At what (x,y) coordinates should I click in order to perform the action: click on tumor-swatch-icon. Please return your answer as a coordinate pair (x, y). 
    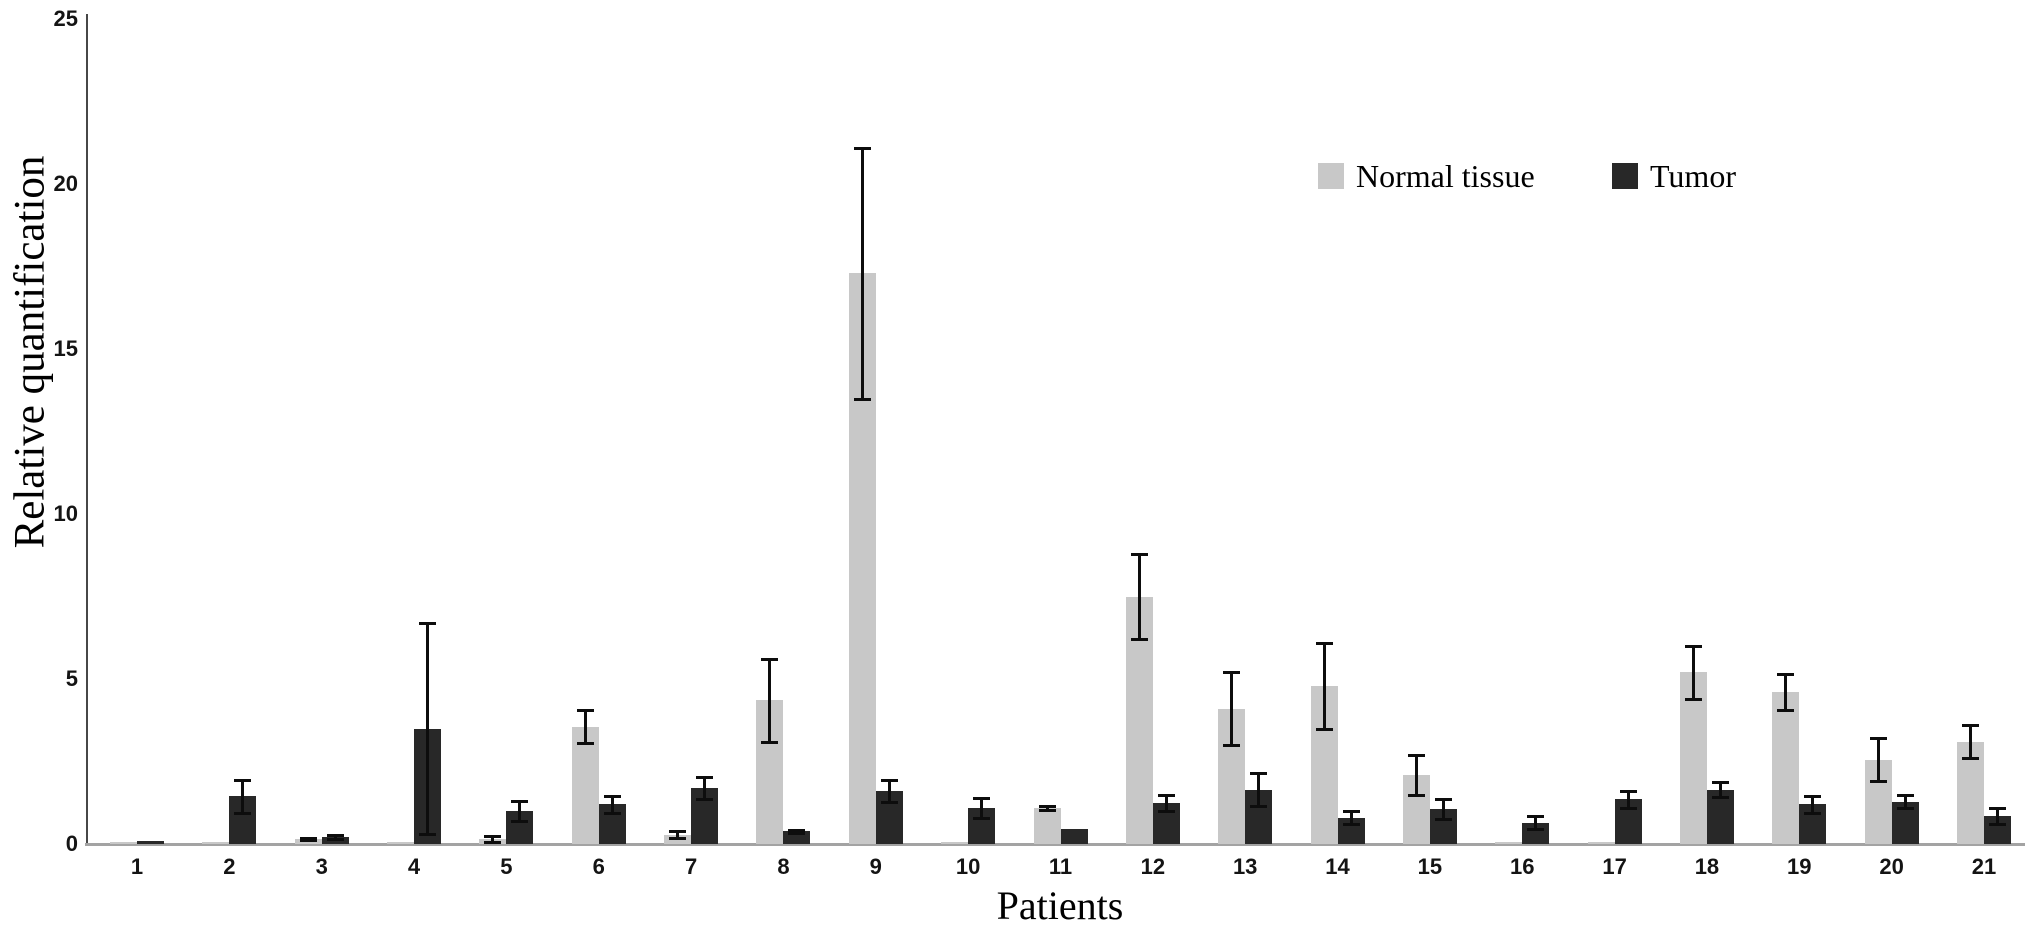
    Looking at the image, I should click on (1625, 176).